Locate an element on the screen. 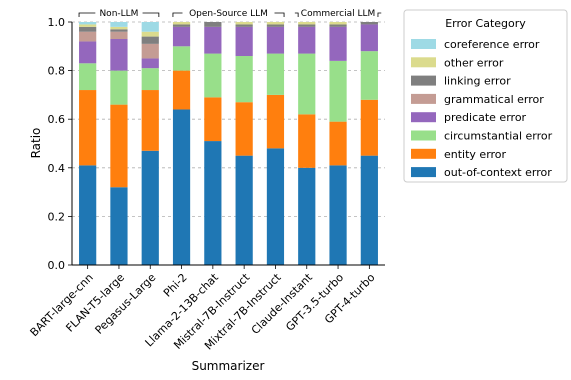 The height and width of the screenshot is (380, 571). group-brackets: Non-LLM Open-Source LLM Commercial LLM is located at coordinates (230, 14).